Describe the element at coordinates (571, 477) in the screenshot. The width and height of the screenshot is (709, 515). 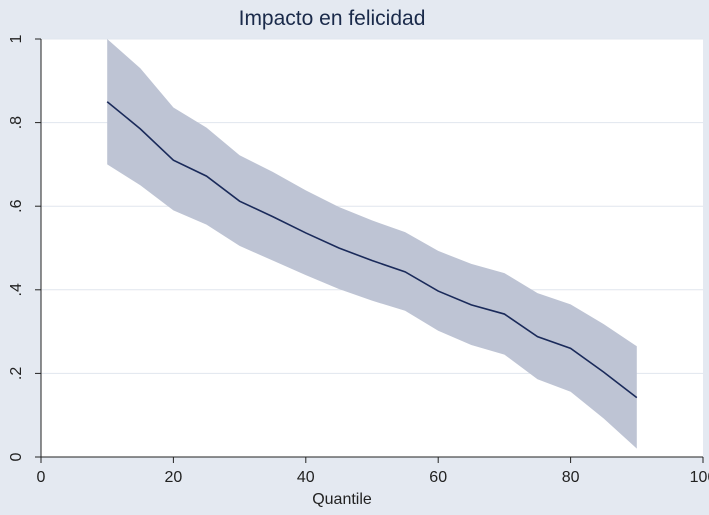
I see `x-tick-label: 80` at that location.